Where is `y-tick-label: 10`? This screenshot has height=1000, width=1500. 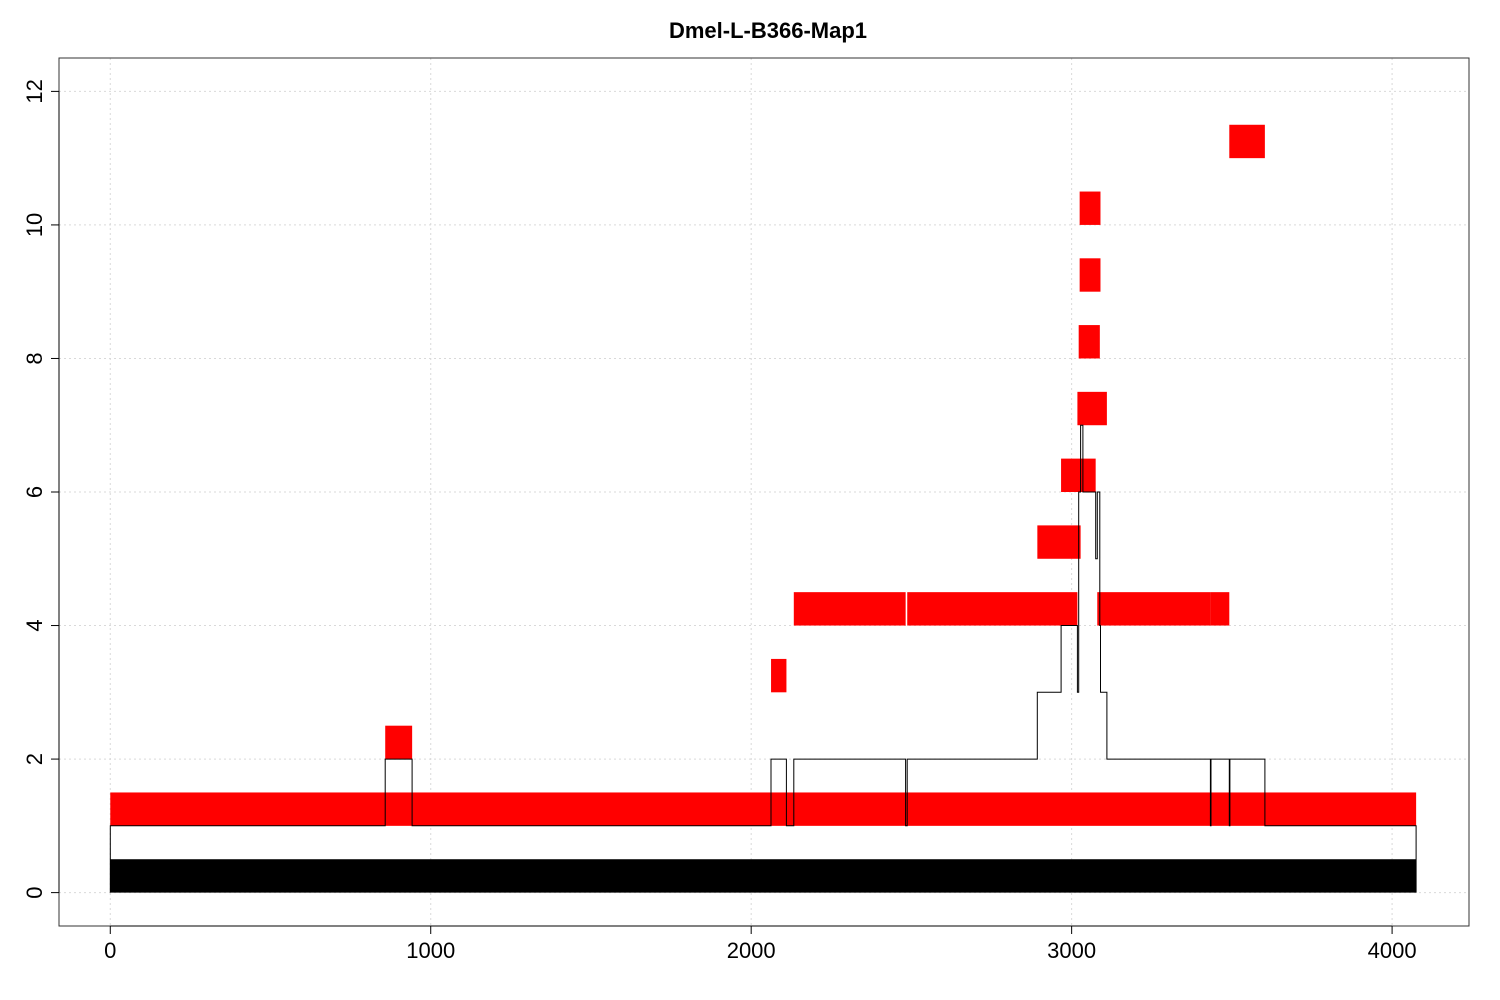 y-tick-label: 10 is located at coordinates (34, 225).